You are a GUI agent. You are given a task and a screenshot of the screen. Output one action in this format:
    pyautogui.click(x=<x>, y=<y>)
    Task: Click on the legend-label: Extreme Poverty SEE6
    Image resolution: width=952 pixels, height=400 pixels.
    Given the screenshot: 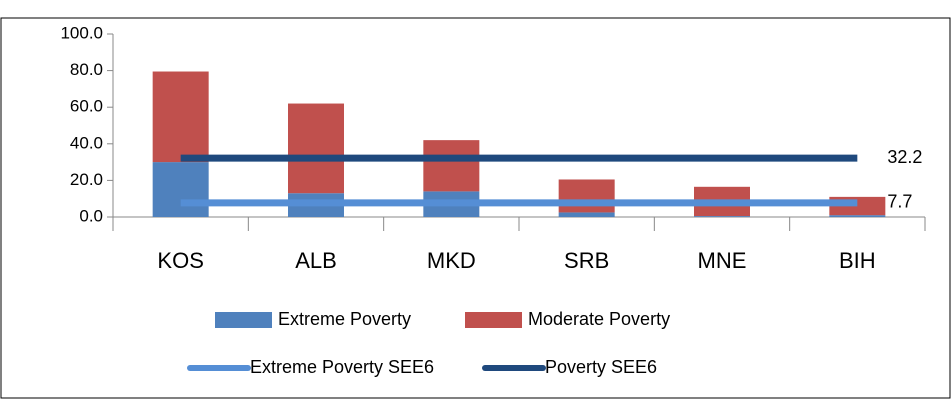 What is the action you would take?
    pyautogui.click(x=342, y=367)
    